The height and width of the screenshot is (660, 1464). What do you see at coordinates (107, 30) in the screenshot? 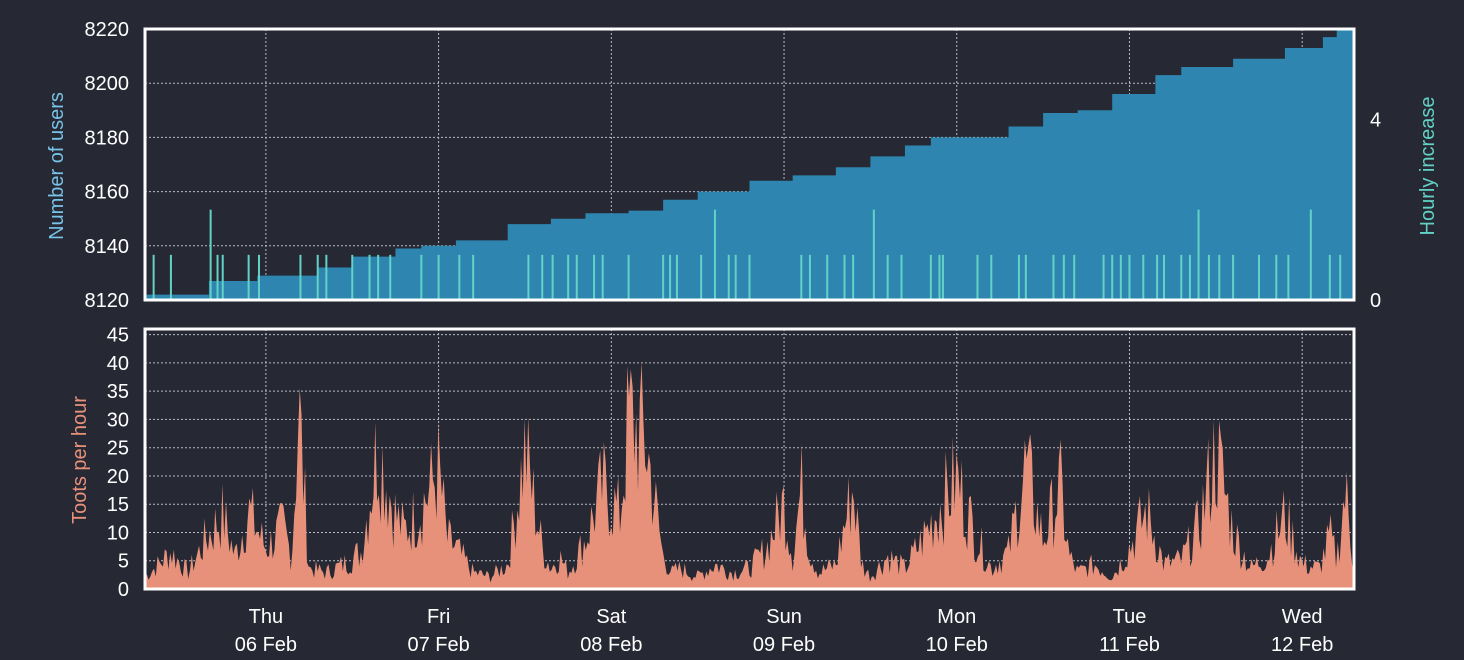
I see `y-tick-label: 8220` at bounding box center [107, 30].